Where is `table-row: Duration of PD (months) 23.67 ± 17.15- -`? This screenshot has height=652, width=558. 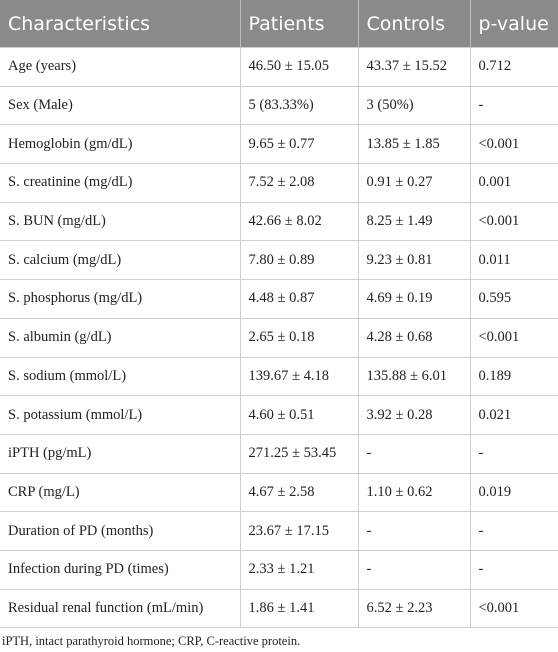
table-row: Duration of PD (months) 23.67 ± 17.15- - is located at coordinates (279, 531).